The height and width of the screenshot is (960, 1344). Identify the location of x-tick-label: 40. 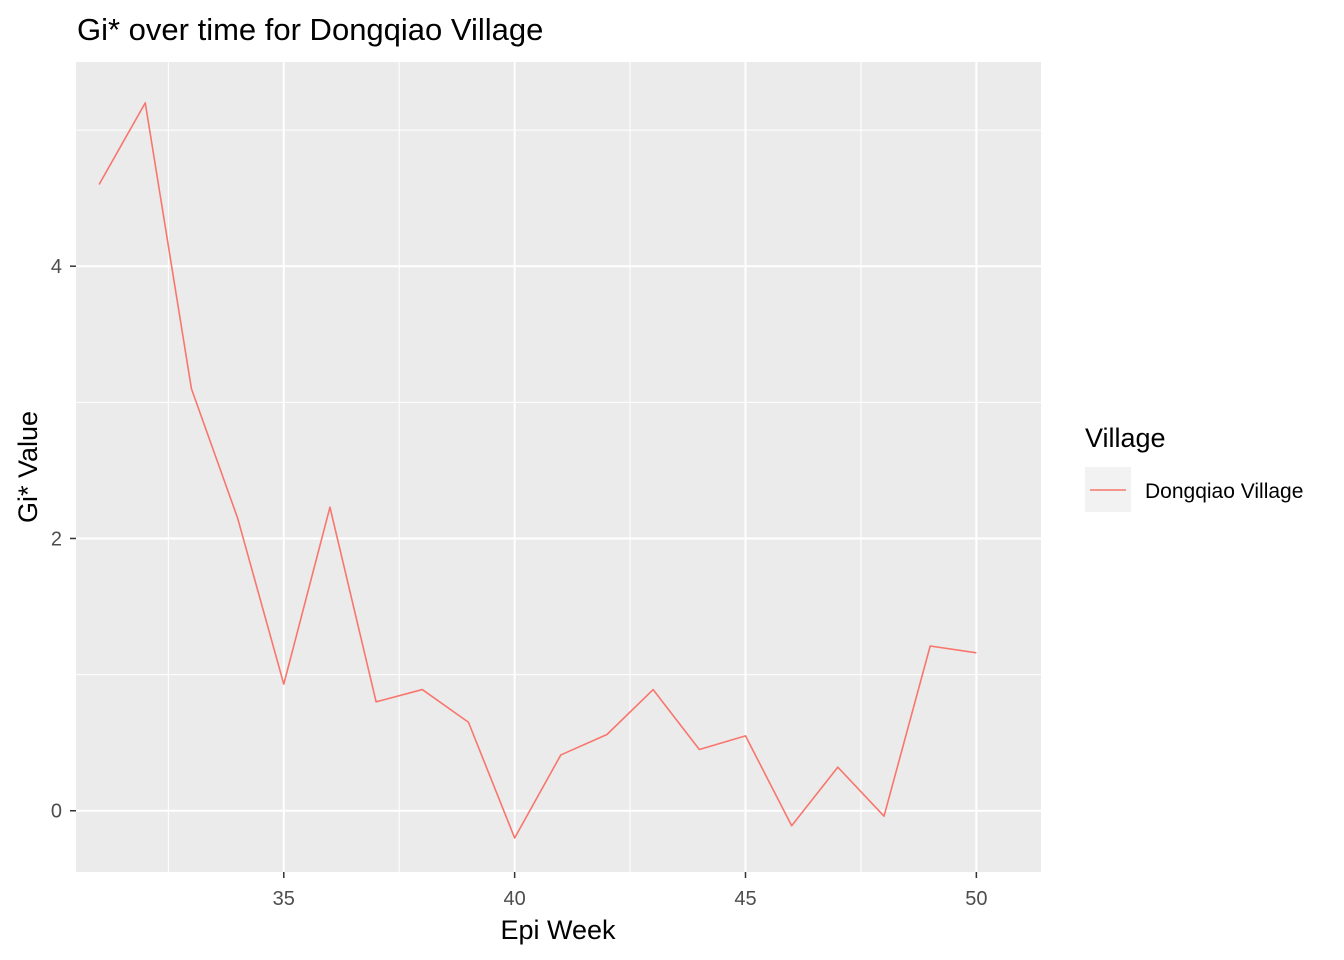
(515, 899).